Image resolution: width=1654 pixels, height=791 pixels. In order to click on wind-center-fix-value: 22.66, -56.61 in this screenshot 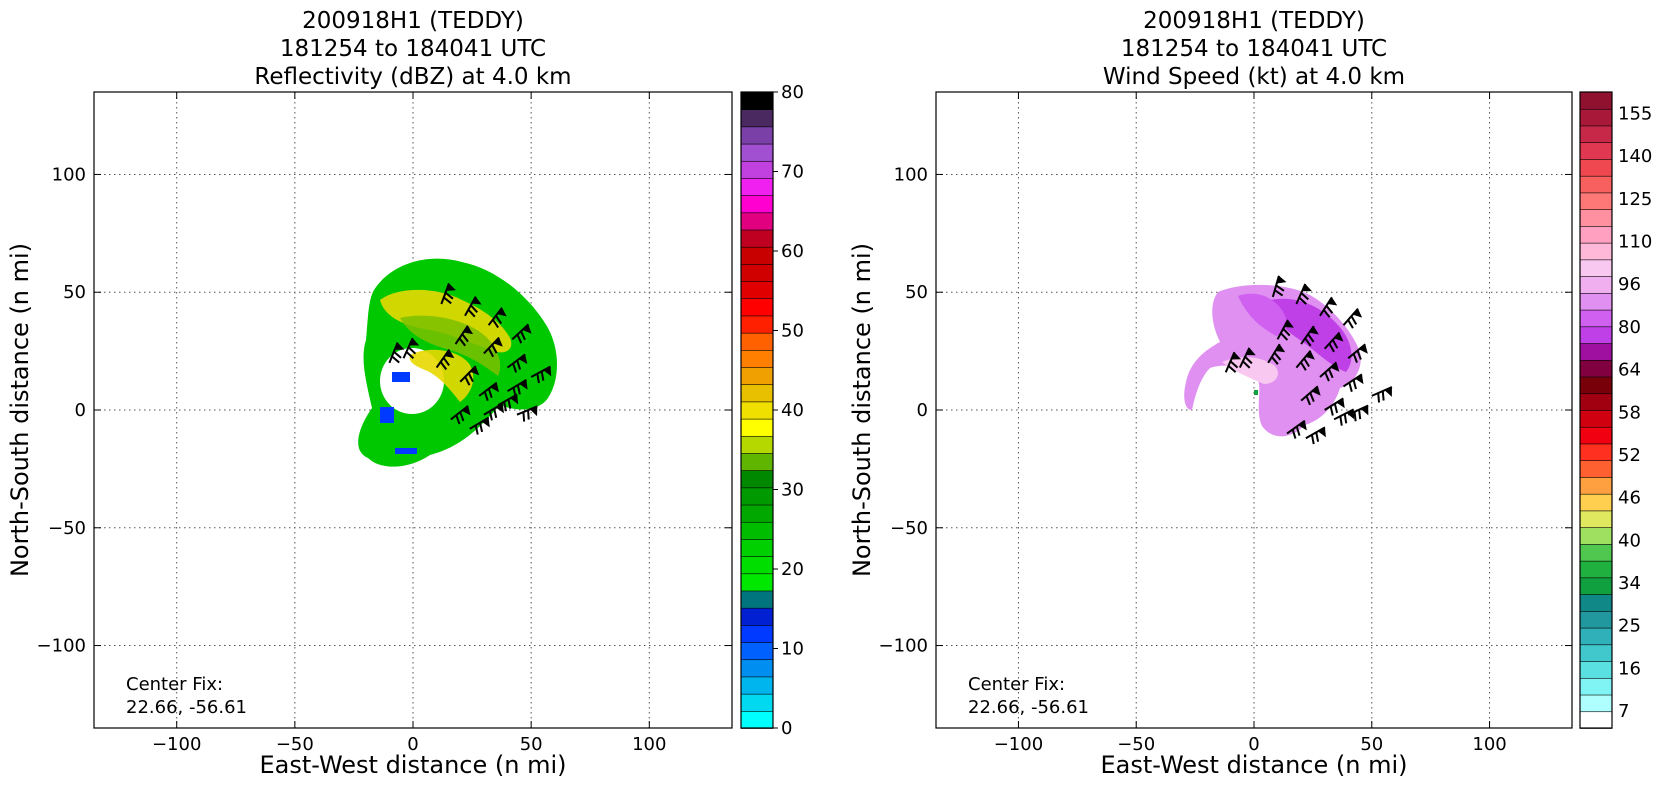, I will do `click(1028, 707)`.